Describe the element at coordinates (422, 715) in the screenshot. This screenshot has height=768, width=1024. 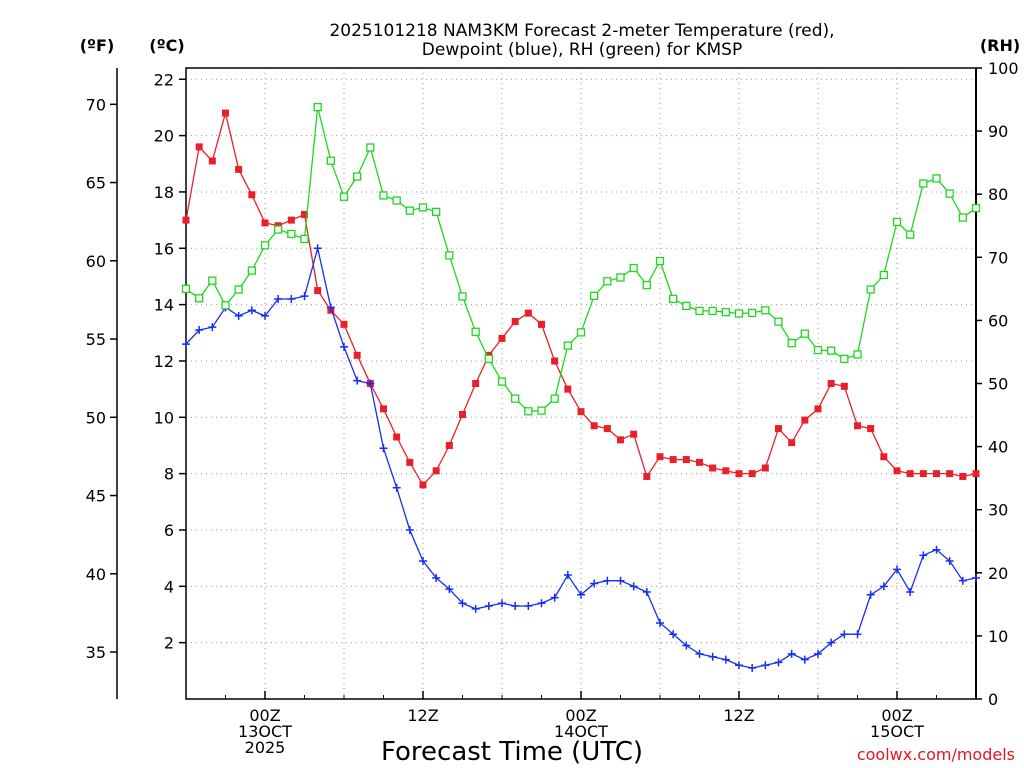
I see `x-tick-label: 12Z` at that location.